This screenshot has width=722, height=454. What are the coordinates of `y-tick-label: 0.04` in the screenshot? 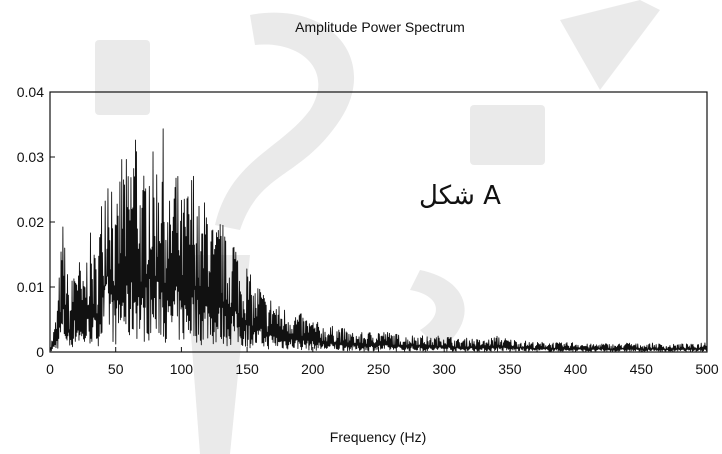 It's located at (30, 92).